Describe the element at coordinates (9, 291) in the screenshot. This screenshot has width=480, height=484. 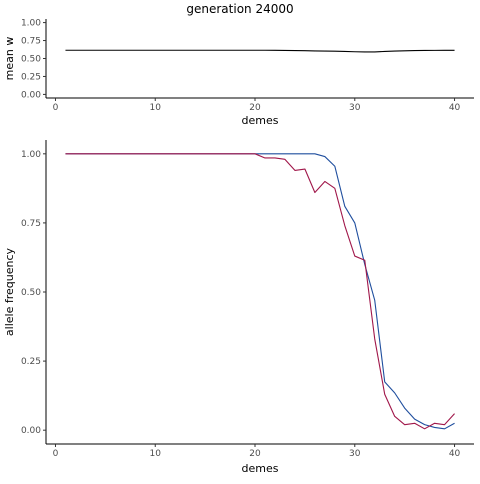
I see `y-axis-title: allele frequency` at that location.